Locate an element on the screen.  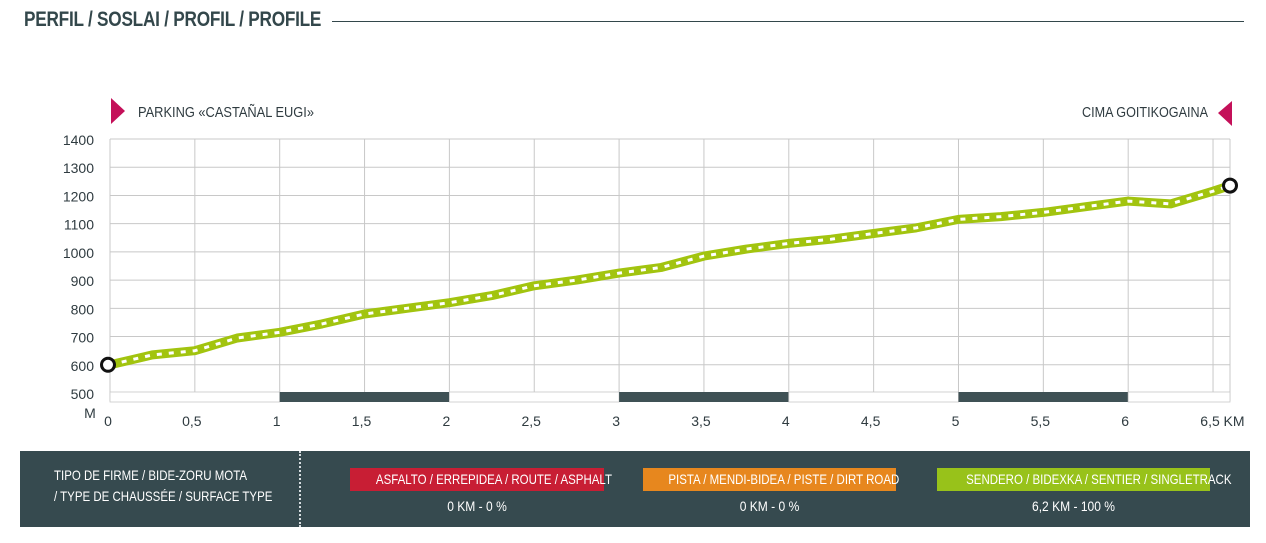
y-tick-label: 500 is located at coordinates (83, 394).